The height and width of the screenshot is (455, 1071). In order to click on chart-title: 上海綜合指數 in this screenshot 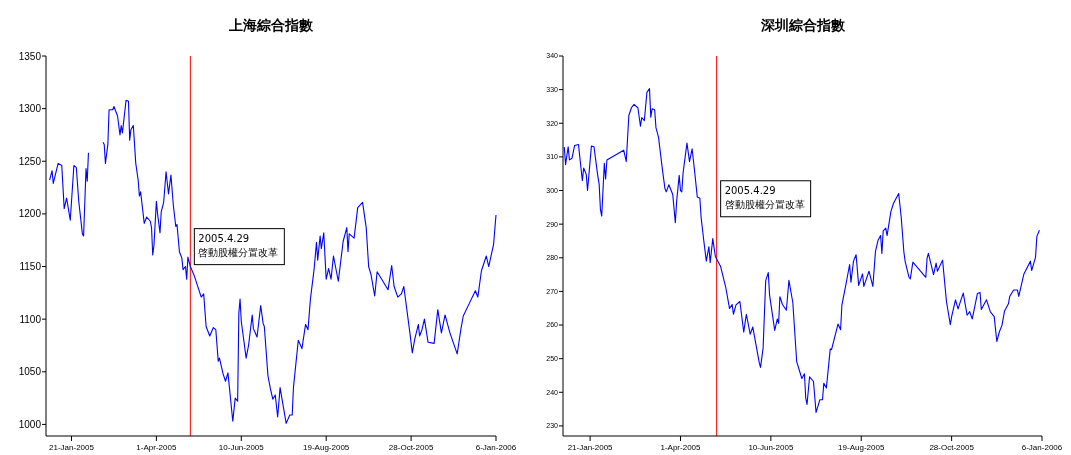, I will do `click(271, 25)`.